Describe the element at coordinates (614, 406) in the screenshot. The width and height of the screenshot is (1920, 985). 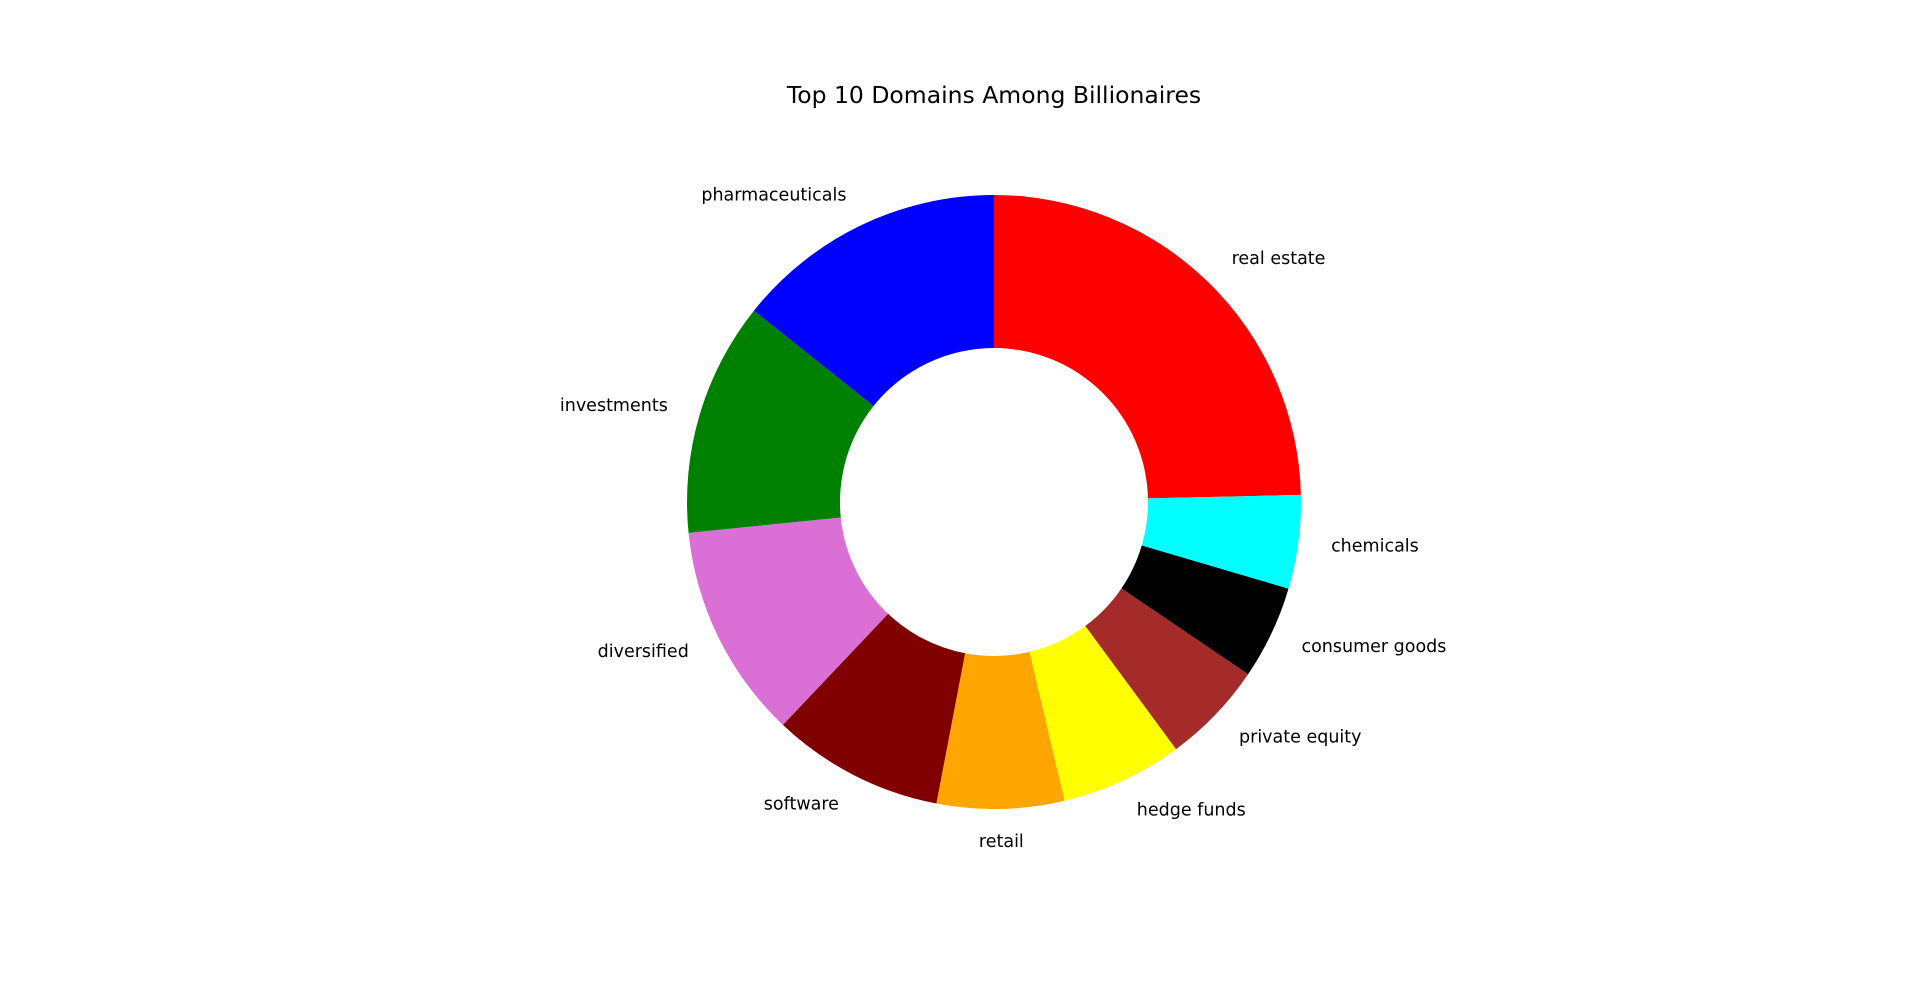
I see `slice-label-investments: investments` at that location.